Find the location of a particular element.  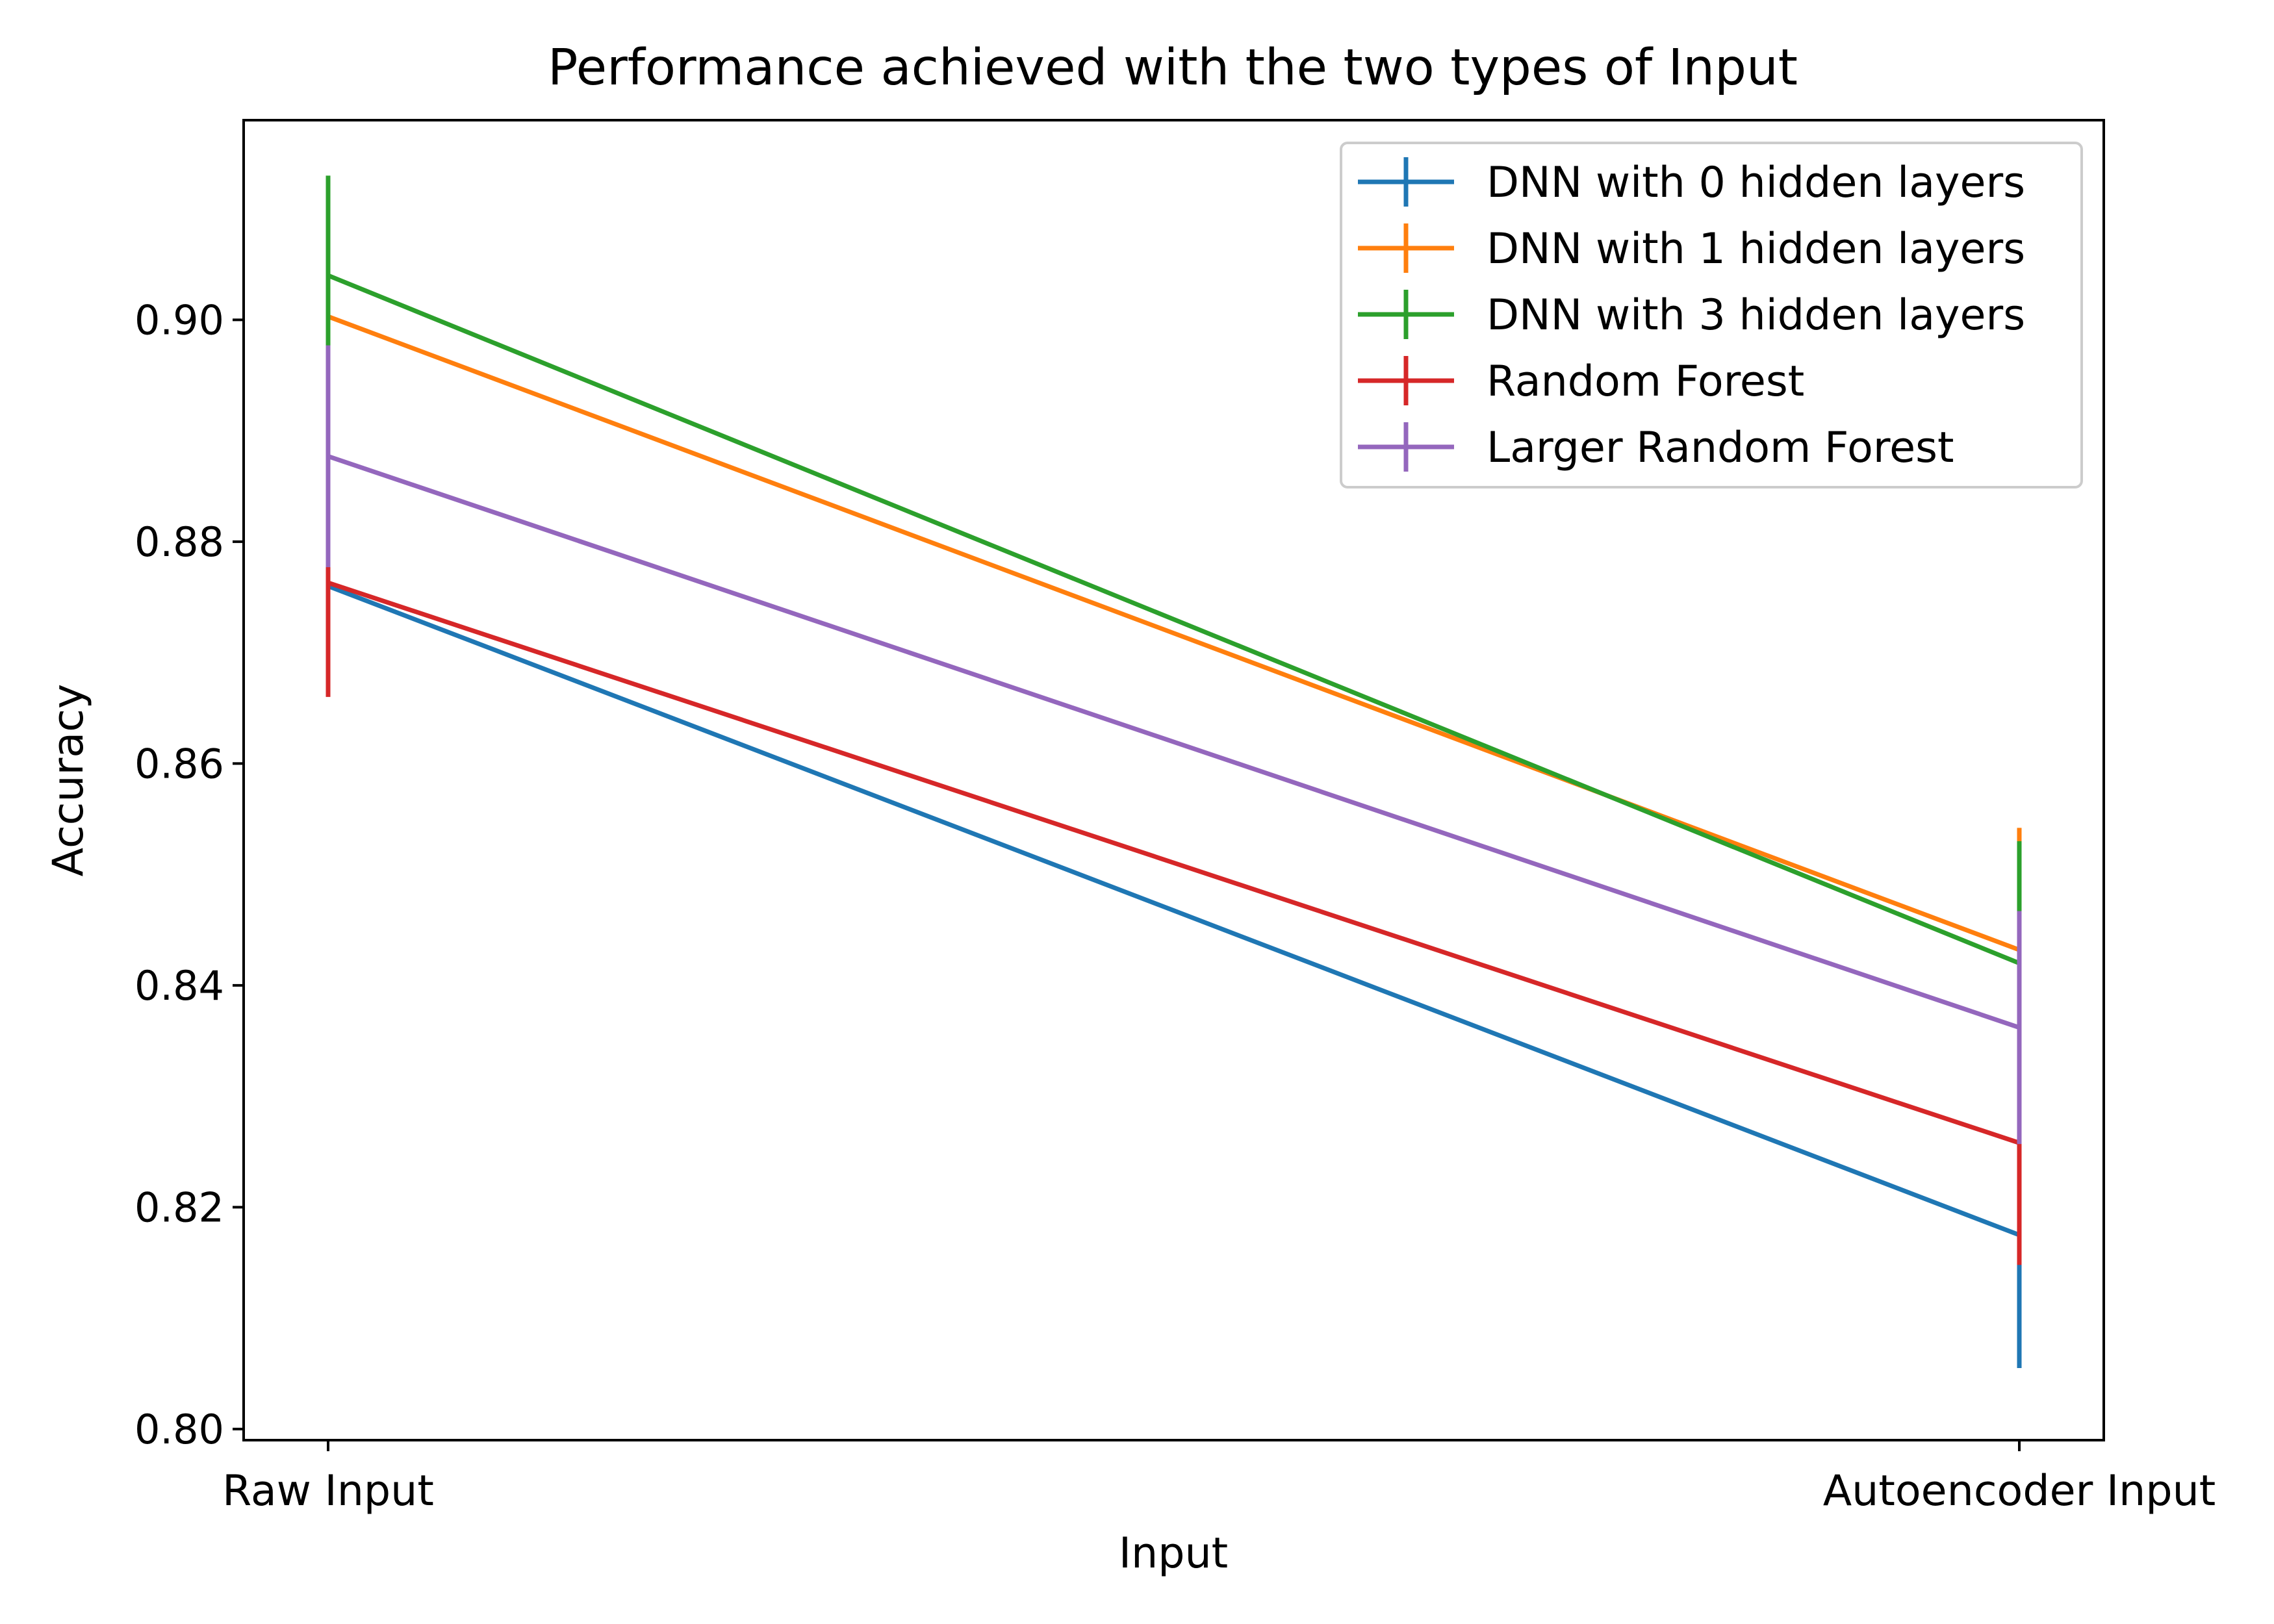

y-tick-label: 0.86 is located at coordinates (179, 763).